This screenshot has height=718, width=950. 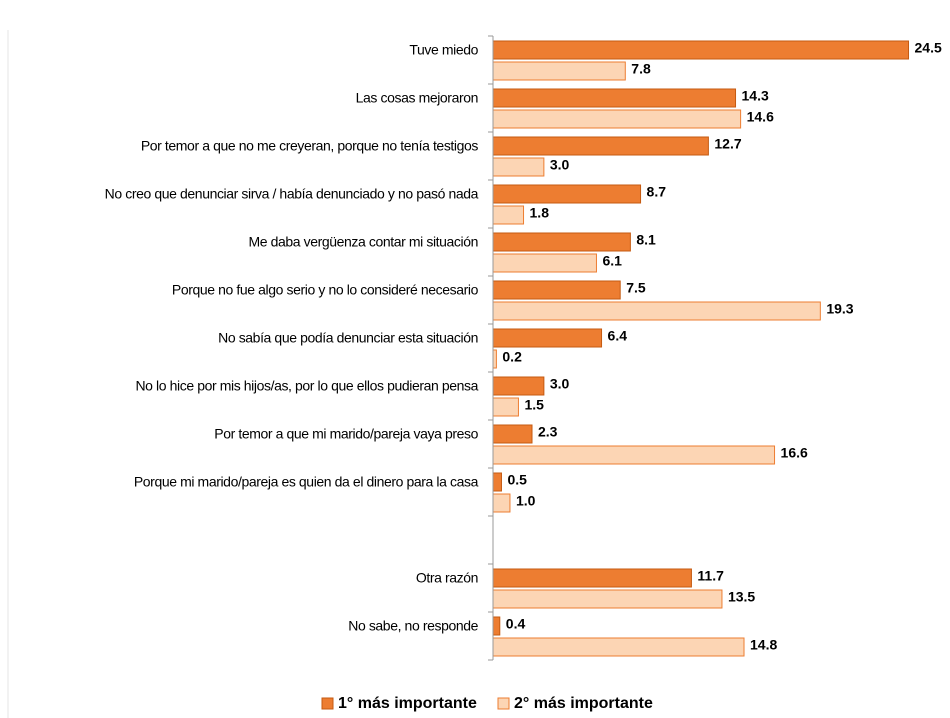 I want to click on value-label: 14.3, so click(x=755, y=96).